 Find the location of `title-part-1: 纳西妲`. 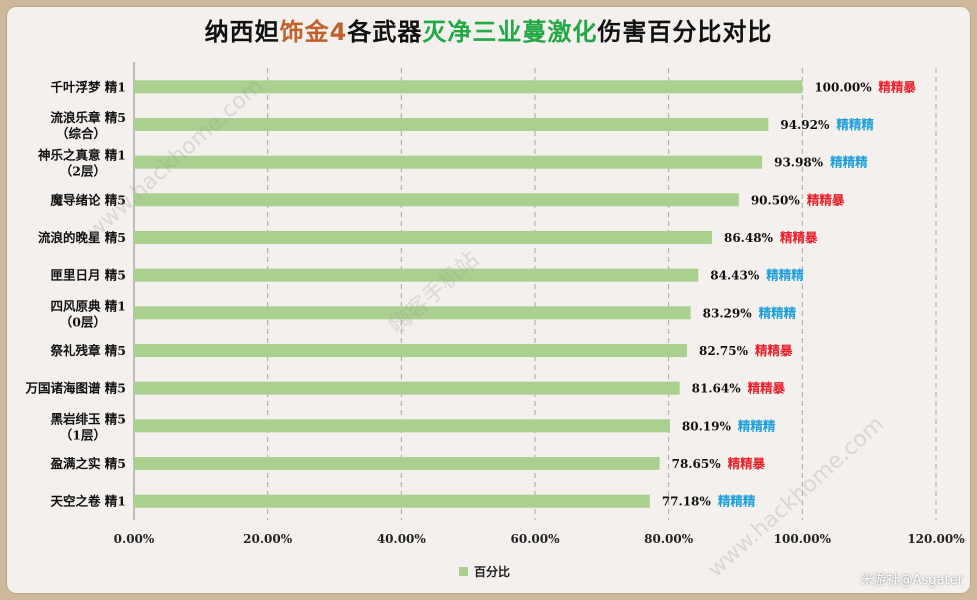

title-part-1: 纳西妲 is located at coordinates (242, 32).